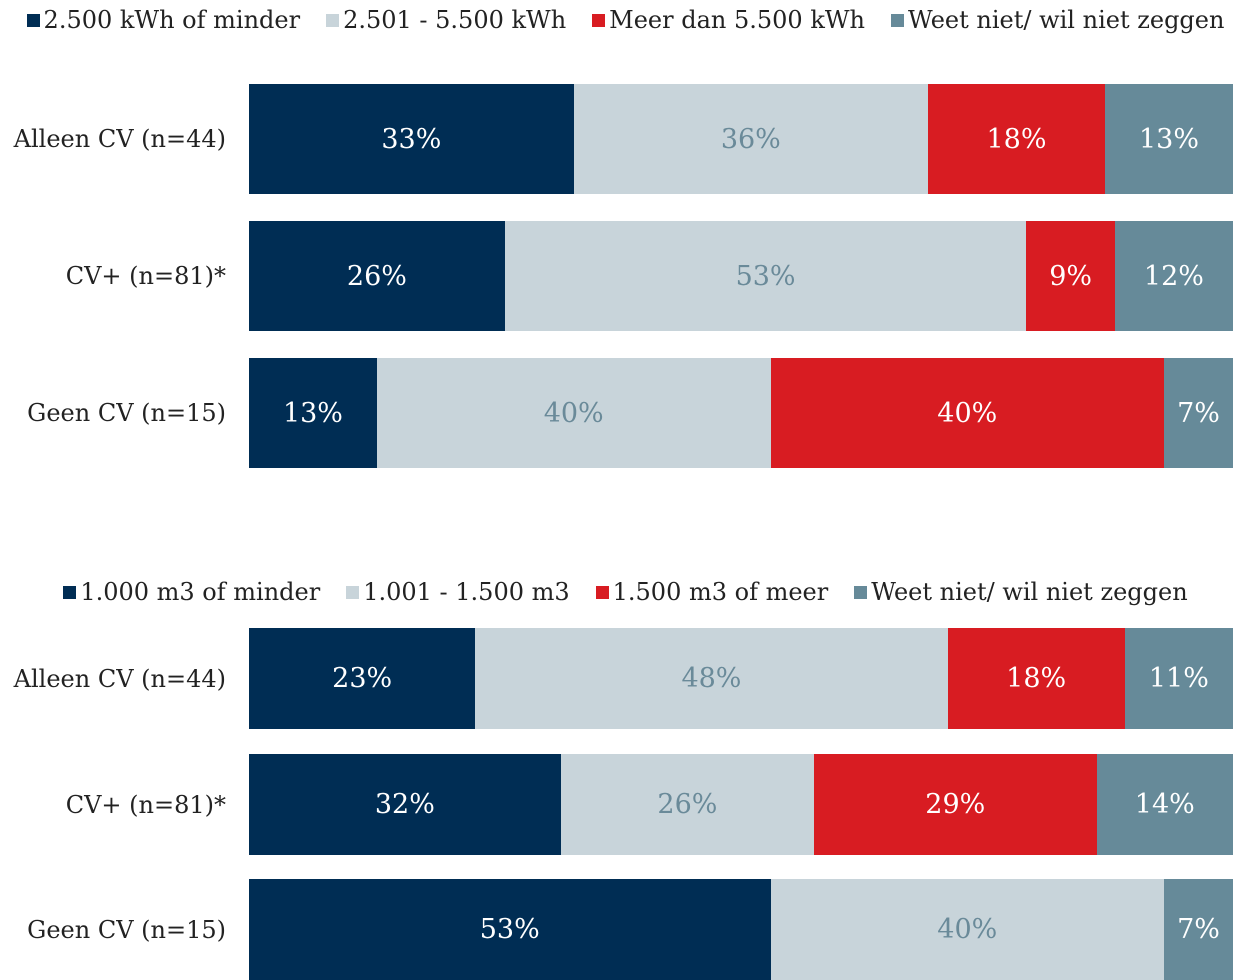  Describe the element at coordinates (737, 20) in the screenshot. I see `legend-label: Meer dan 5.500 kWh` at that location.